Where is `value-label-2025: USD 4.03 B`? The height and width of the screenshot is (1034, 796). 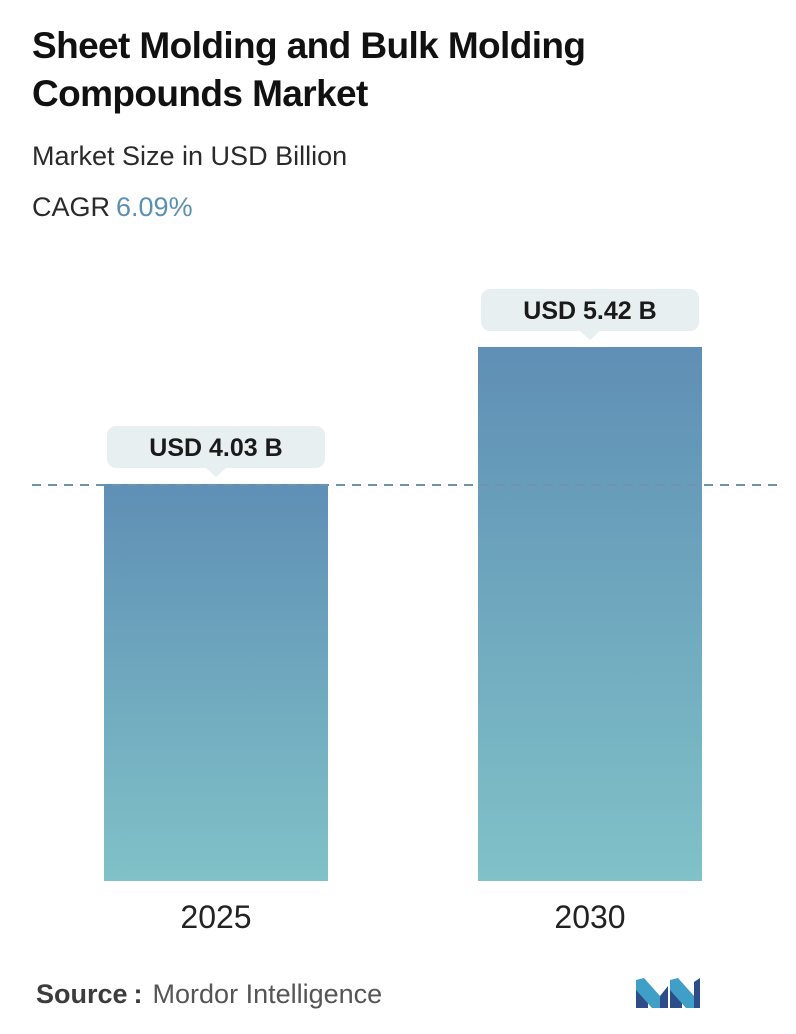 value-label-2025: USD 4.03 B is located at coordinates (216, 451).